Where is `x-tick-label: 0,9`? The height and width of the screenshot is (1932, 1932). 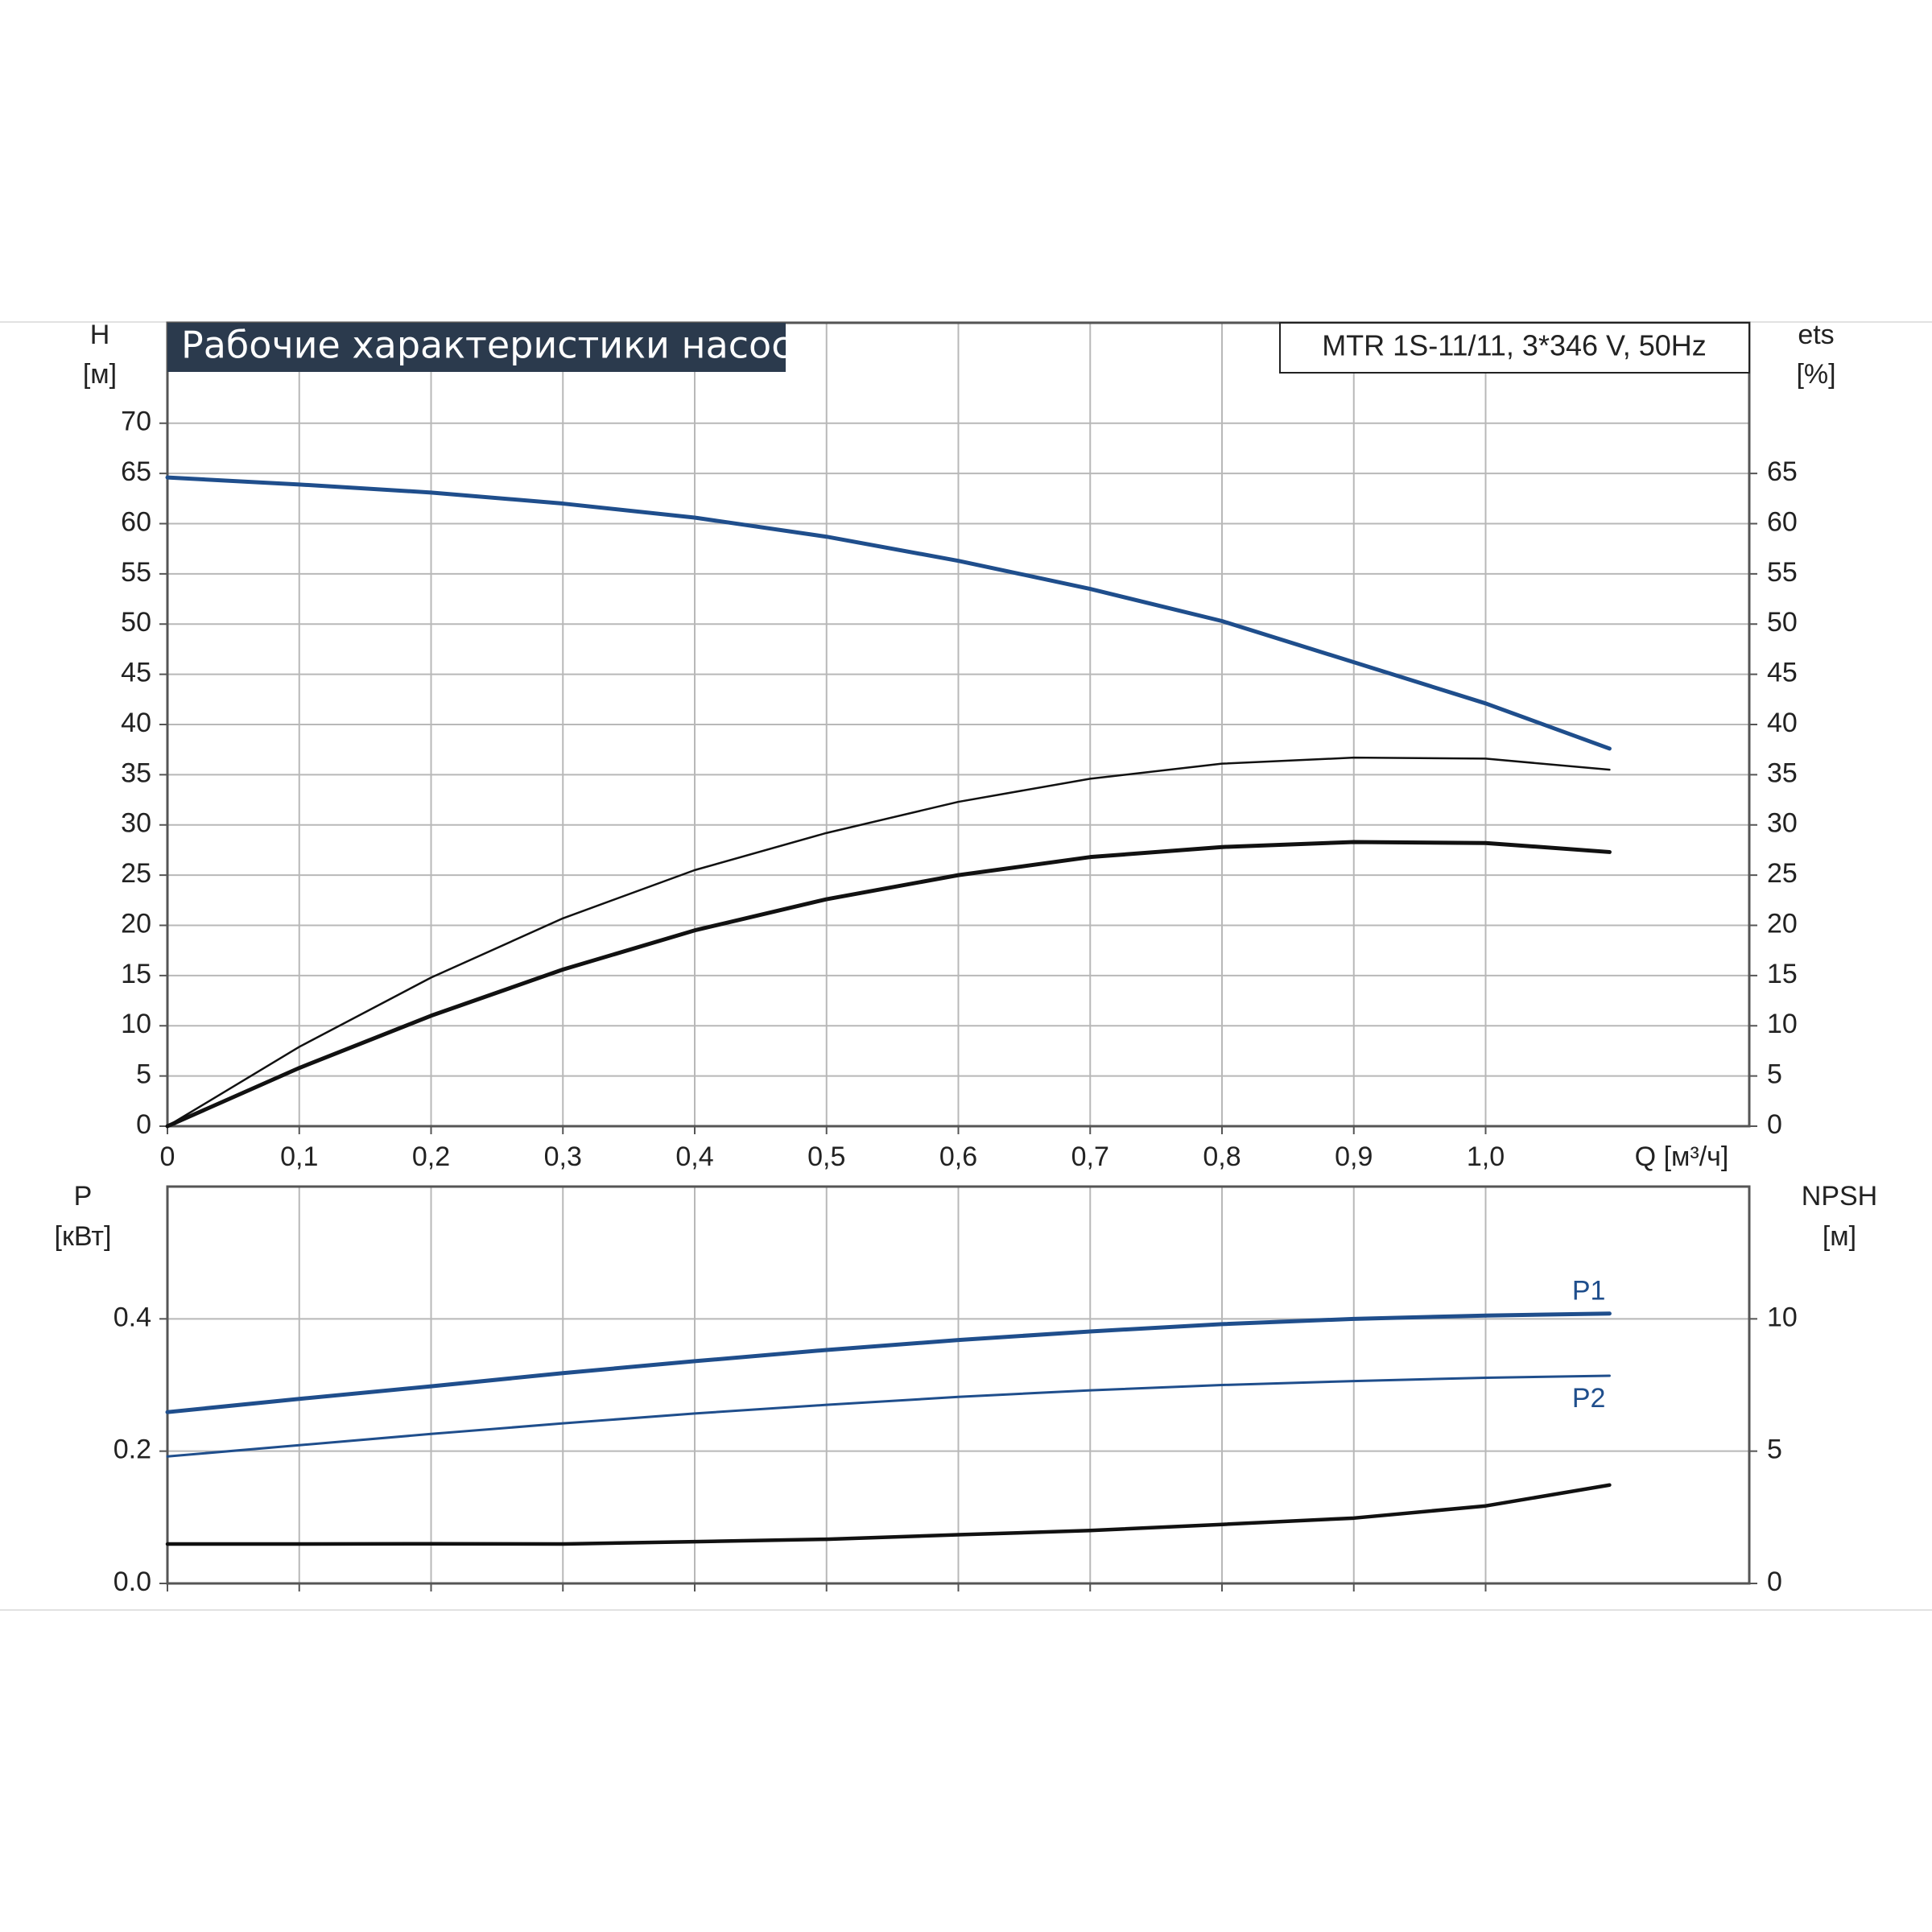 x-tick-label: 0,9 is located at coordinates (1354, 1156).